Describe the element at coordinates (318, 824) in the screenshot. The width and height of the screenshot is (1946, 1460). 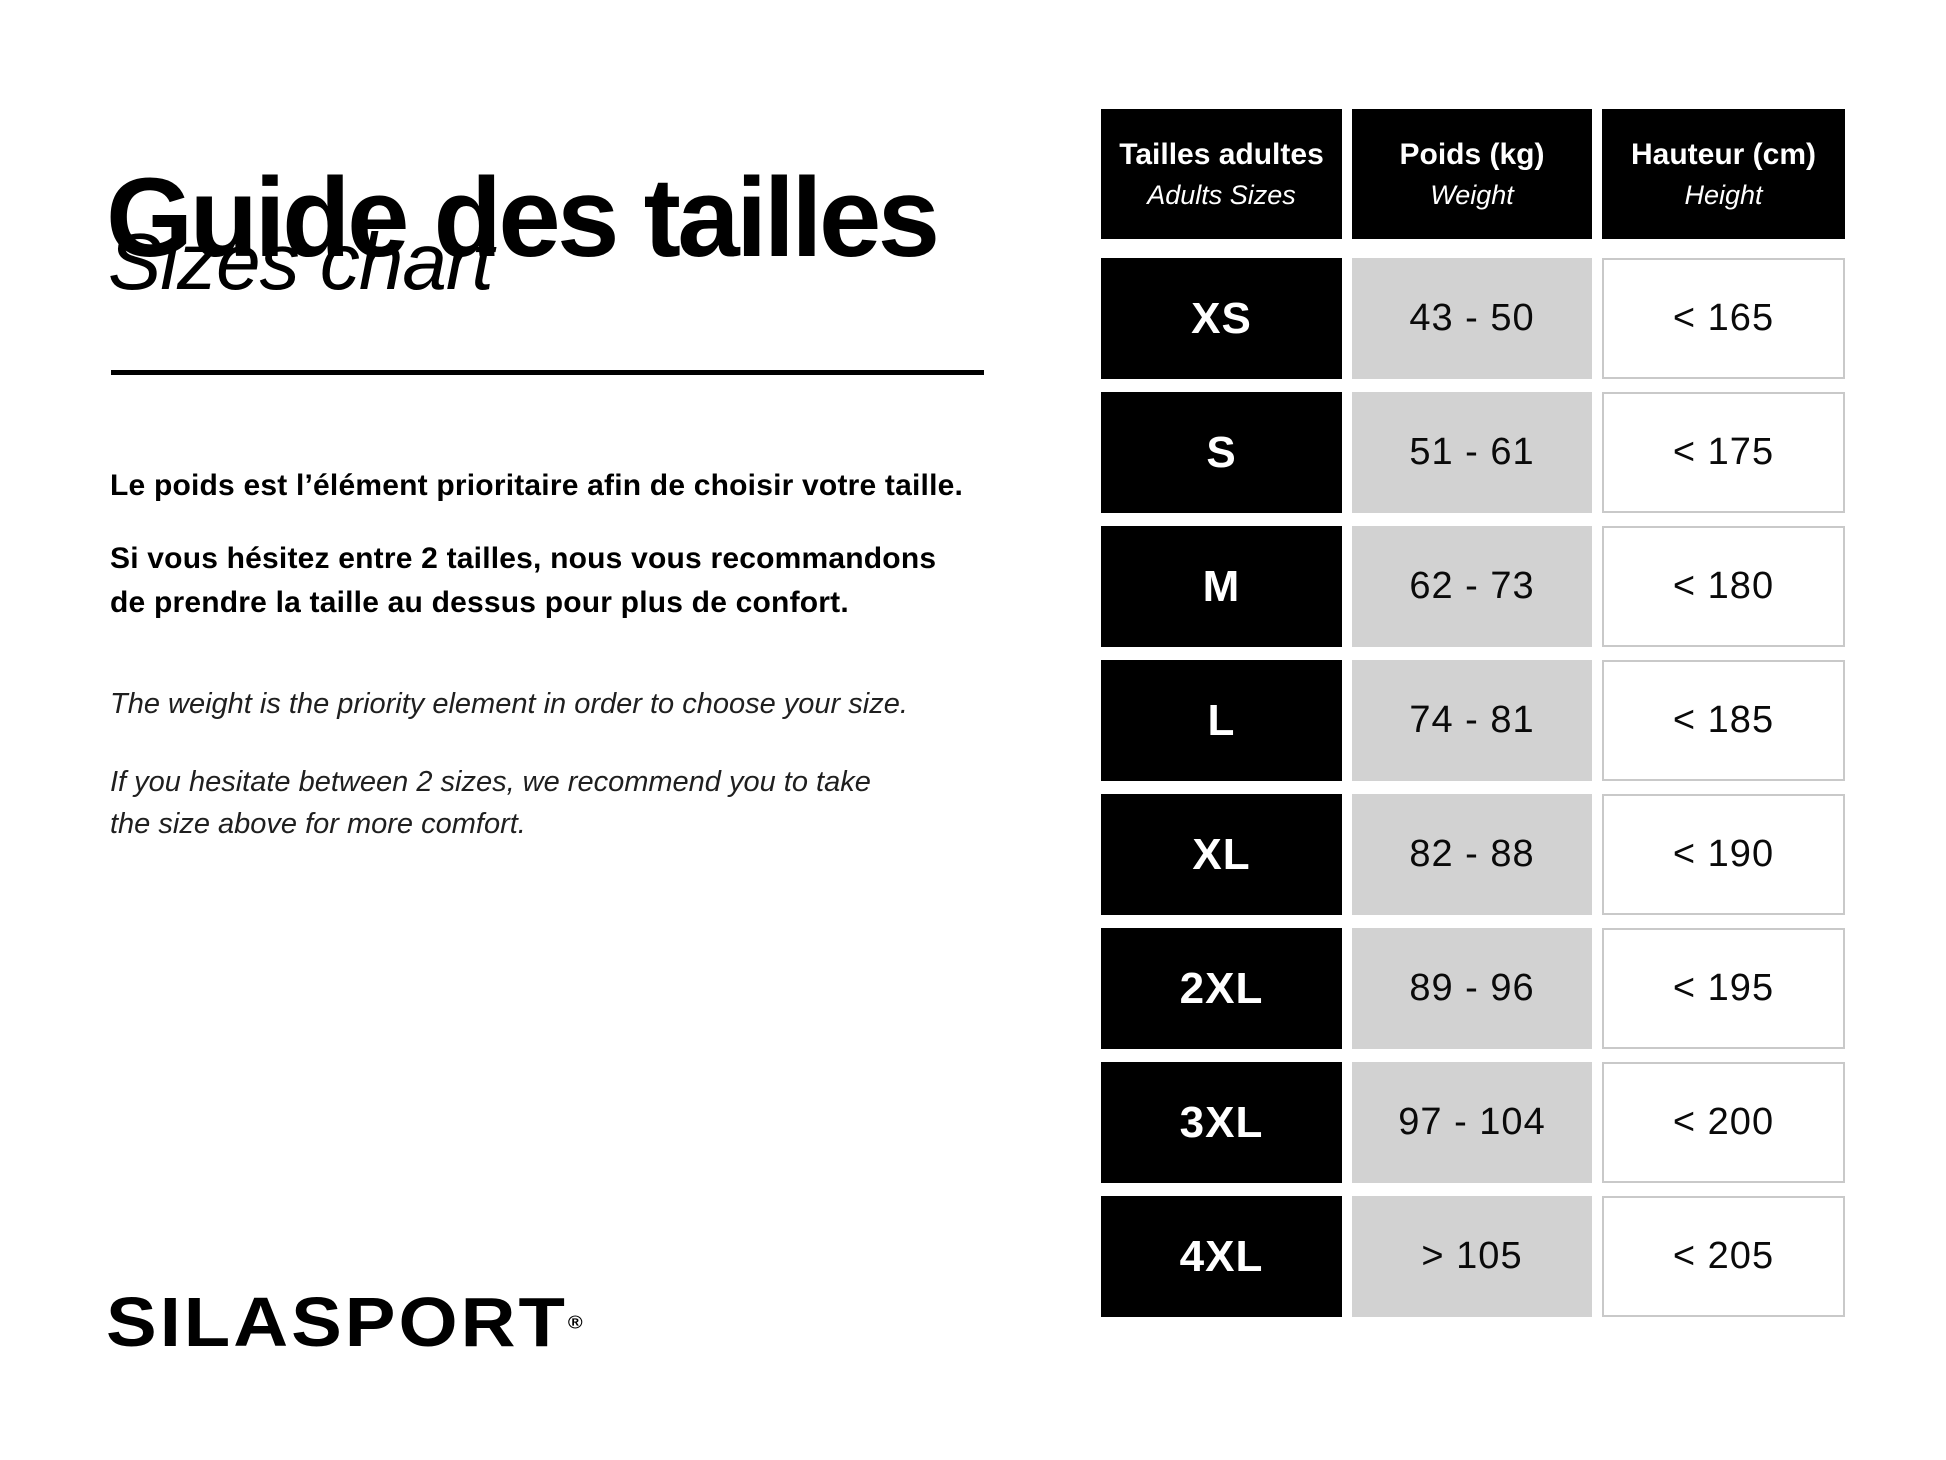
I see `intro-en-paragraph-2-line-2: the size above for more comfort.` at that location.